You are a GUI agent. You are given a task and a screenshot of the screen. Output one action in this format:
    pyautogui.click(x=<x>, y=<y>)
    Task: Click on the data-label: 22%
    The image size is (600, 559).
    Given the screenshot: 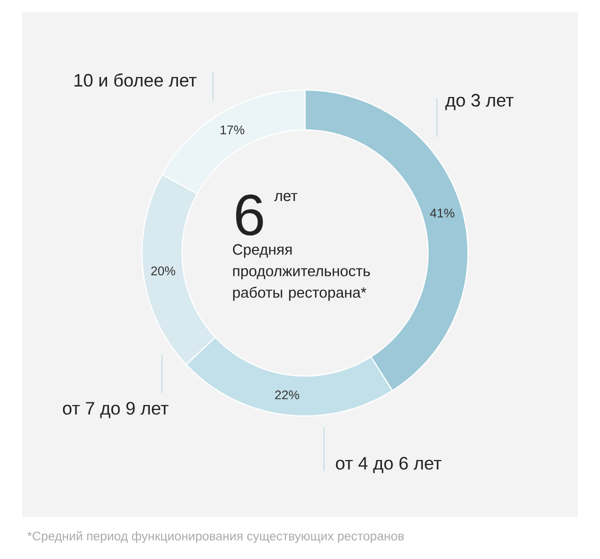 What is the action you would take?
    pyautogui.click(x=287, y=395)
    